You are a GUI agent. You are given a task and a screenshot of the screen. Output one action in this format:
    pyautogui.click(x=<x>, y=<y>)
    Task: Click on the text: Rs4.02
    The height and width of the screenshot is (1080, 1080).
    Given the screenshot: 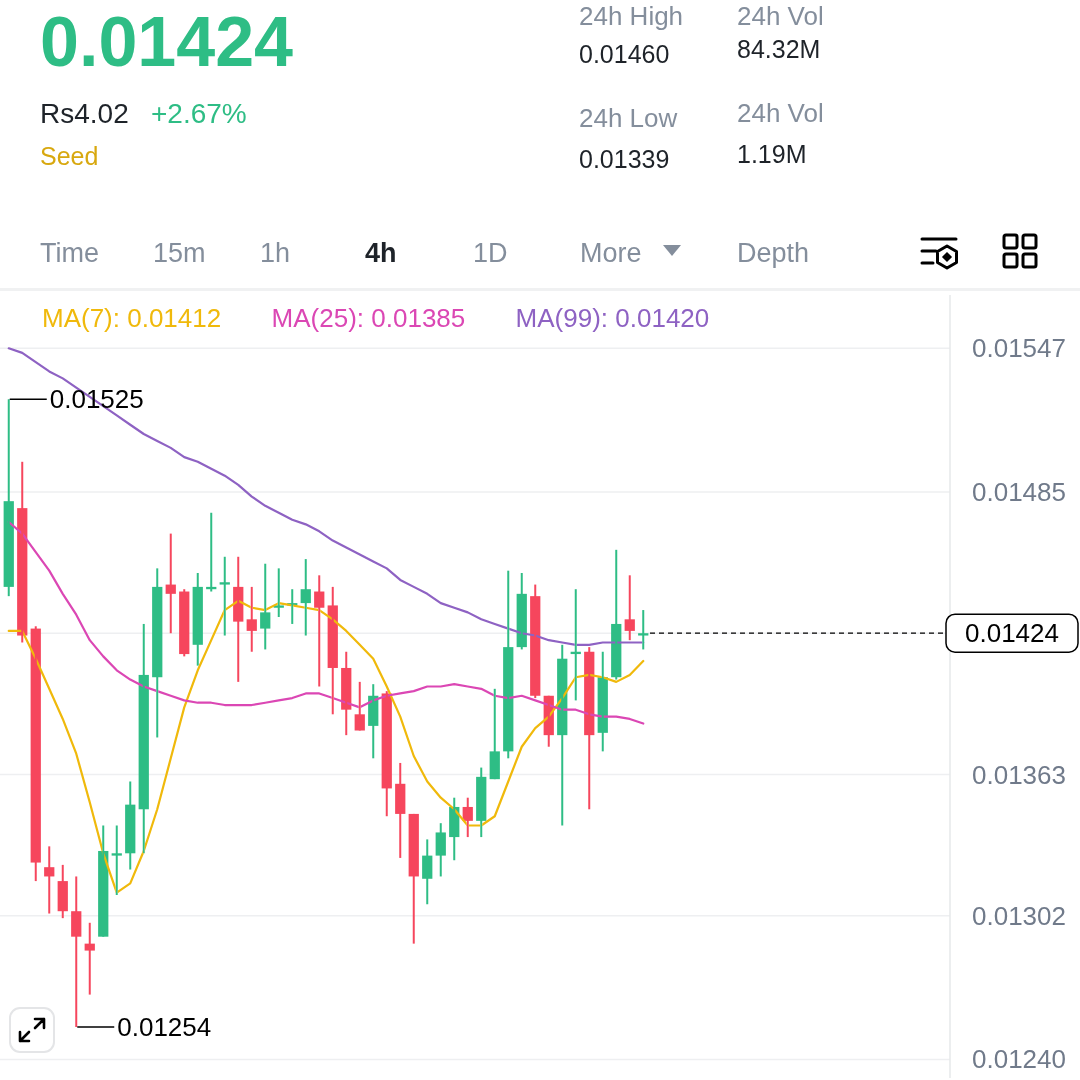 What is the action you would take?
    pyautogui.click(x=84, y=113)
    